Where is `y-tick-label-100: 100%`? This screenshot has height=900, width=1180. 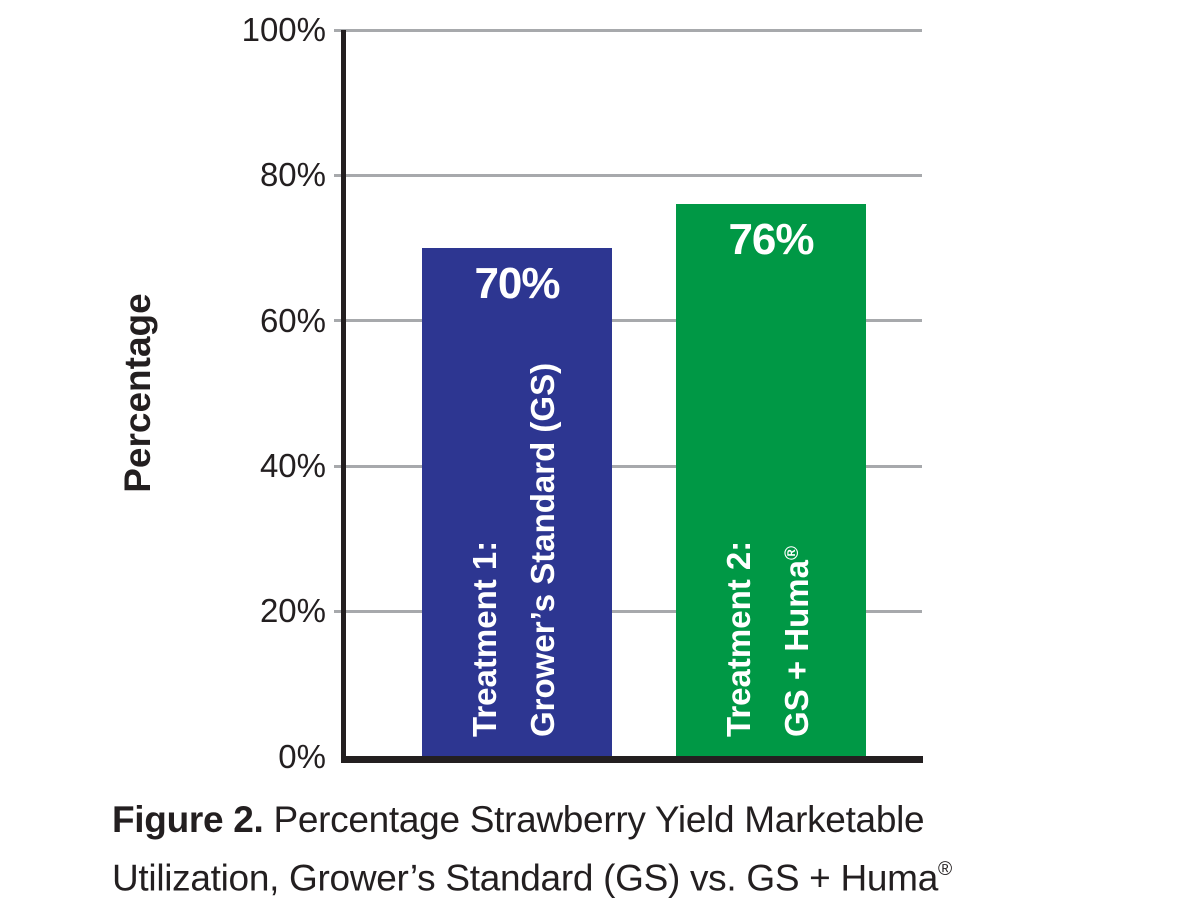 y-tick-label-100: 100% is located at coordinates (283, 29).